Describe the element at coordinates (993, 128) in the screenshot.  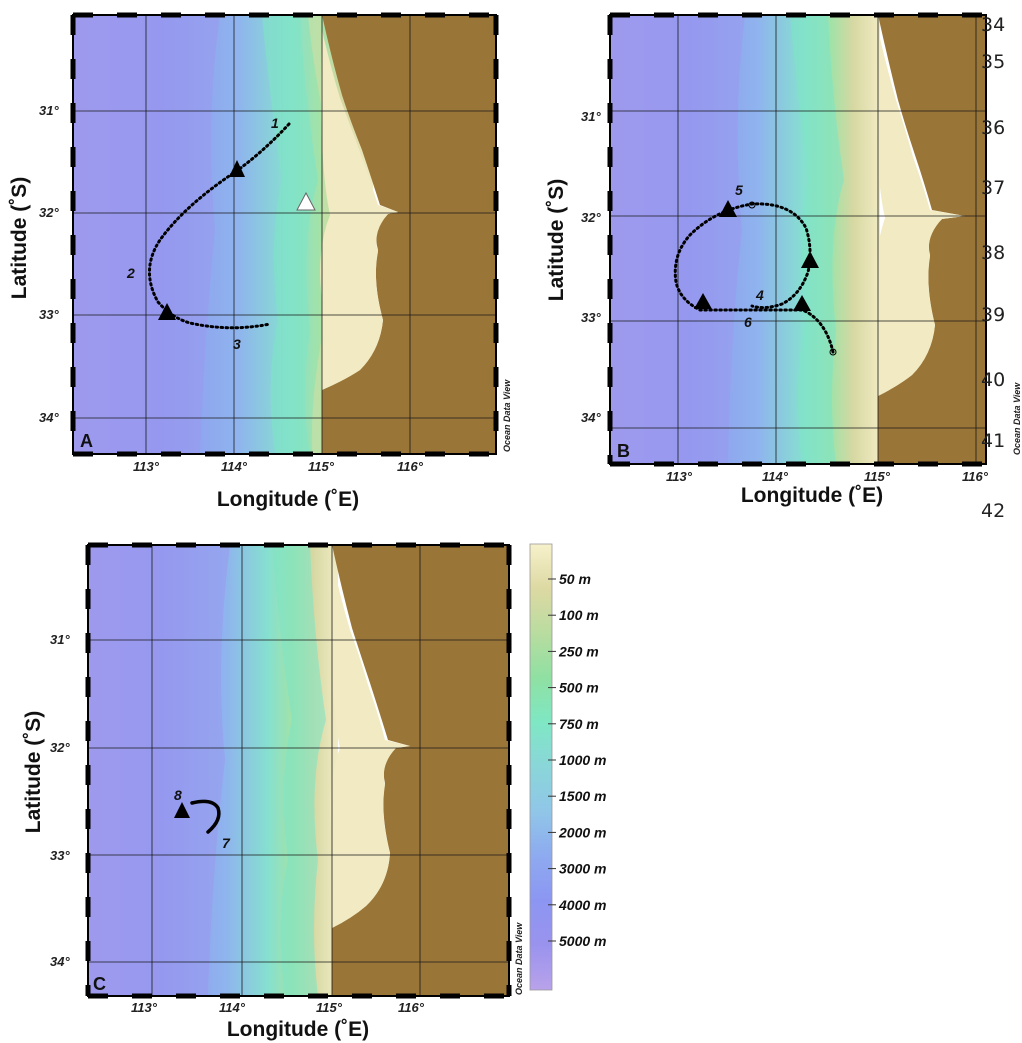
I see `line-number: 36` at that location.